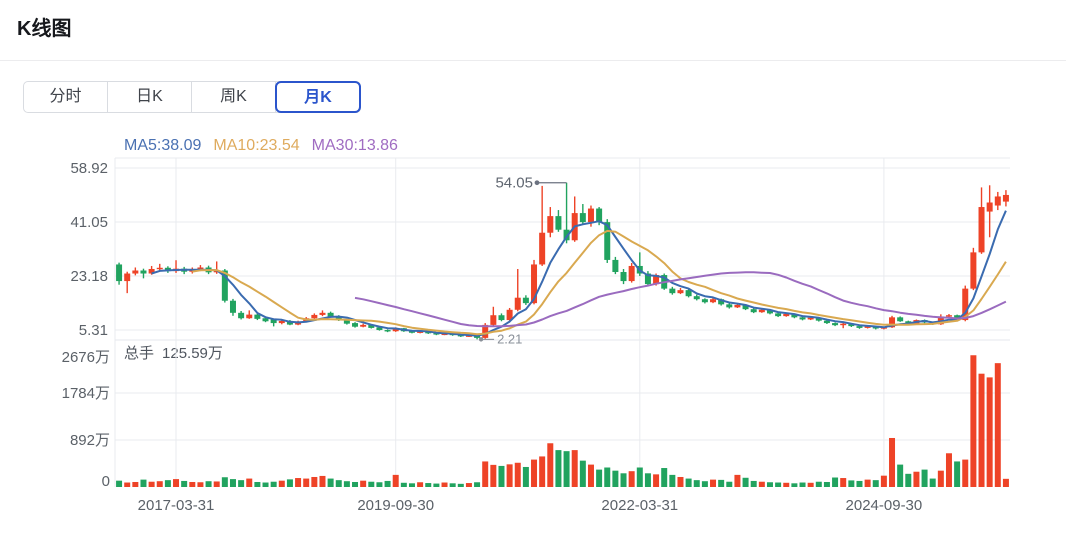 The width and height of the screenshot is (1066, 544). Describe the element at coordinates (150, 97) in the screenshot. I see `tab-daily: 日K` at that location.